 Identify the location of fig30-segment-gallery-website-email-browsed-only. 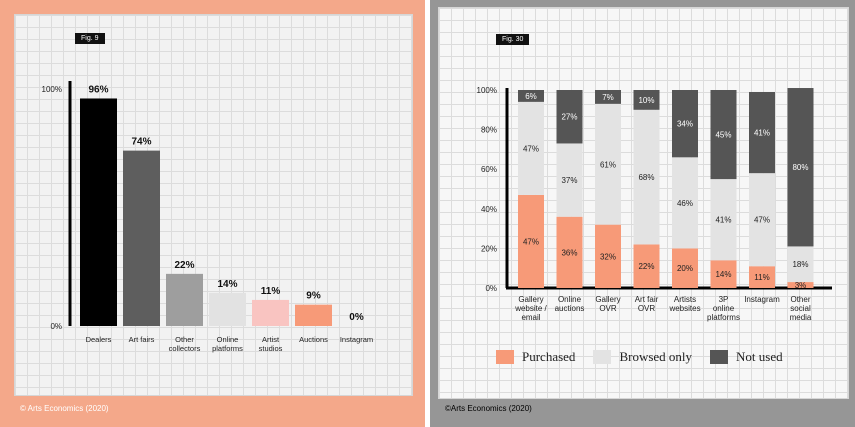
(531, 148).